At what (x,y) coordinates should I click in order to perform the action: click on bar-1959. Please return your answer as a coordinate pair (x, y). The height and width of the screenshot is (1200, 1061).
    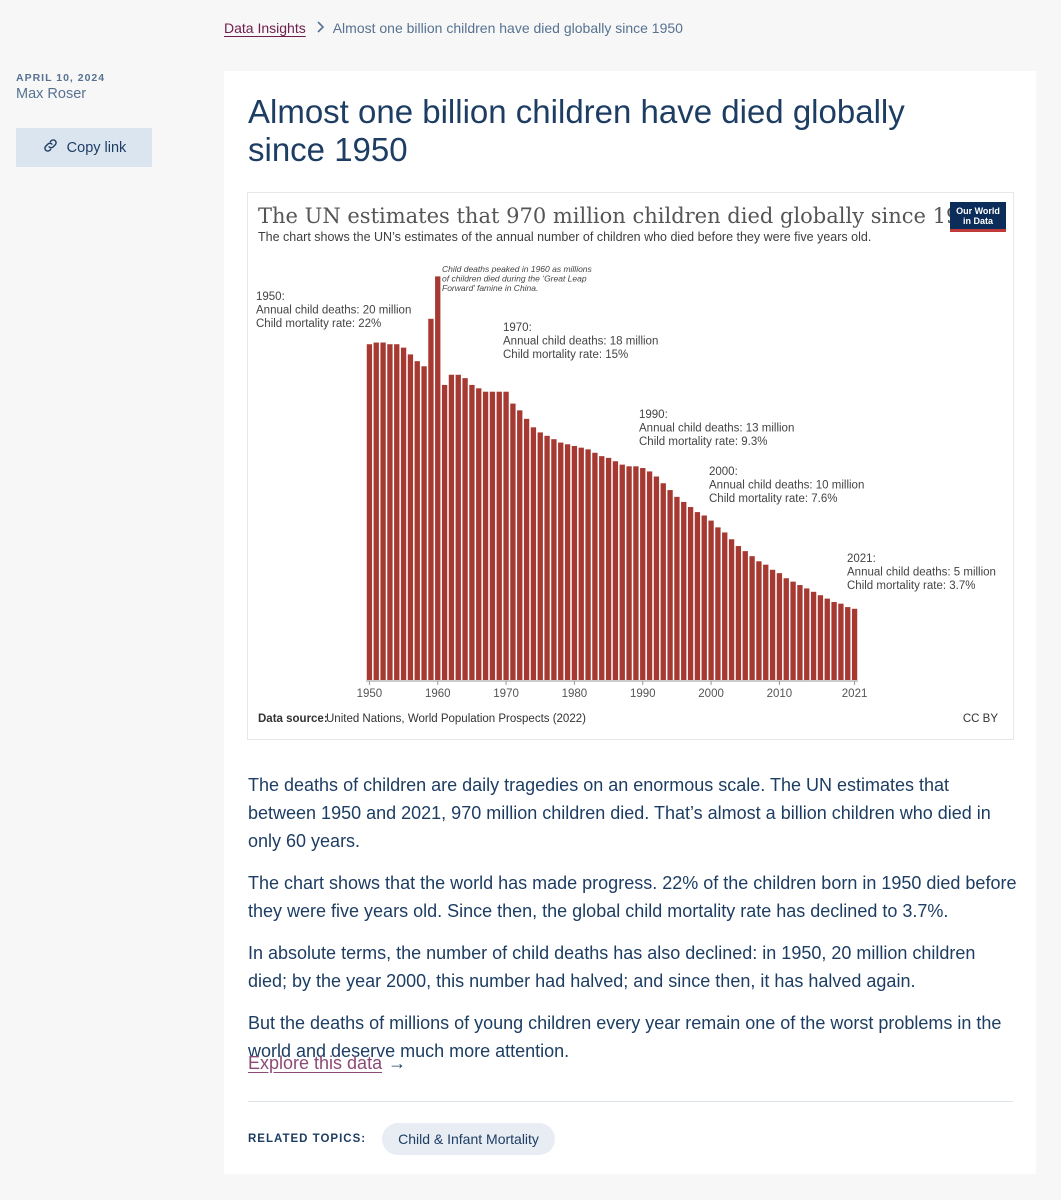
    Looking at the image, I should click on (431, 499).